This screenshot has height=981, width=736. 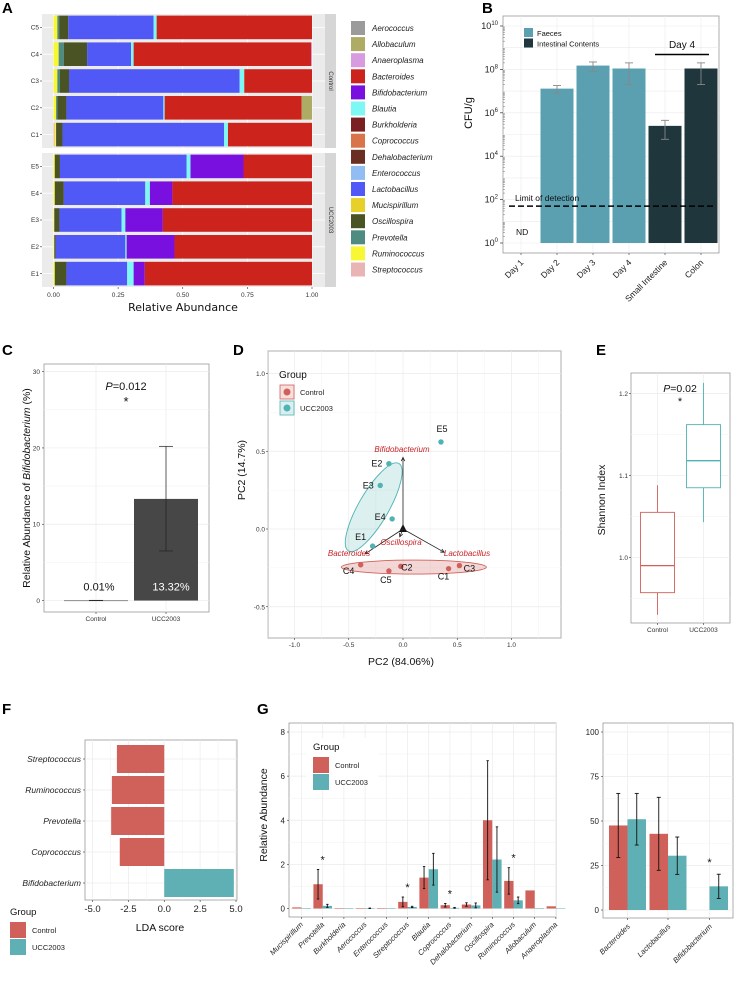 What do you see at coordinates (358, 44) in the screenshot?
I see `legend-swatch-allobaculum` at bounding box center [358, 44].